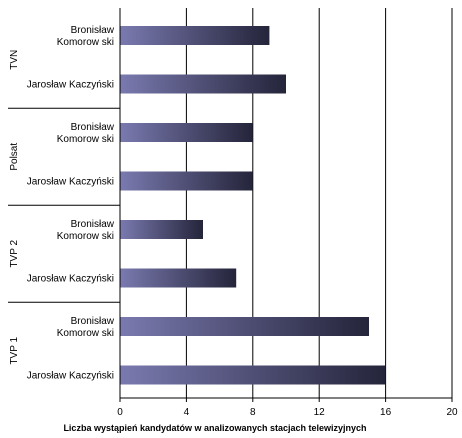 The width and height of the screenshot is (462, 438). I want to click on x-tick-label: 12, so click(320, 412).